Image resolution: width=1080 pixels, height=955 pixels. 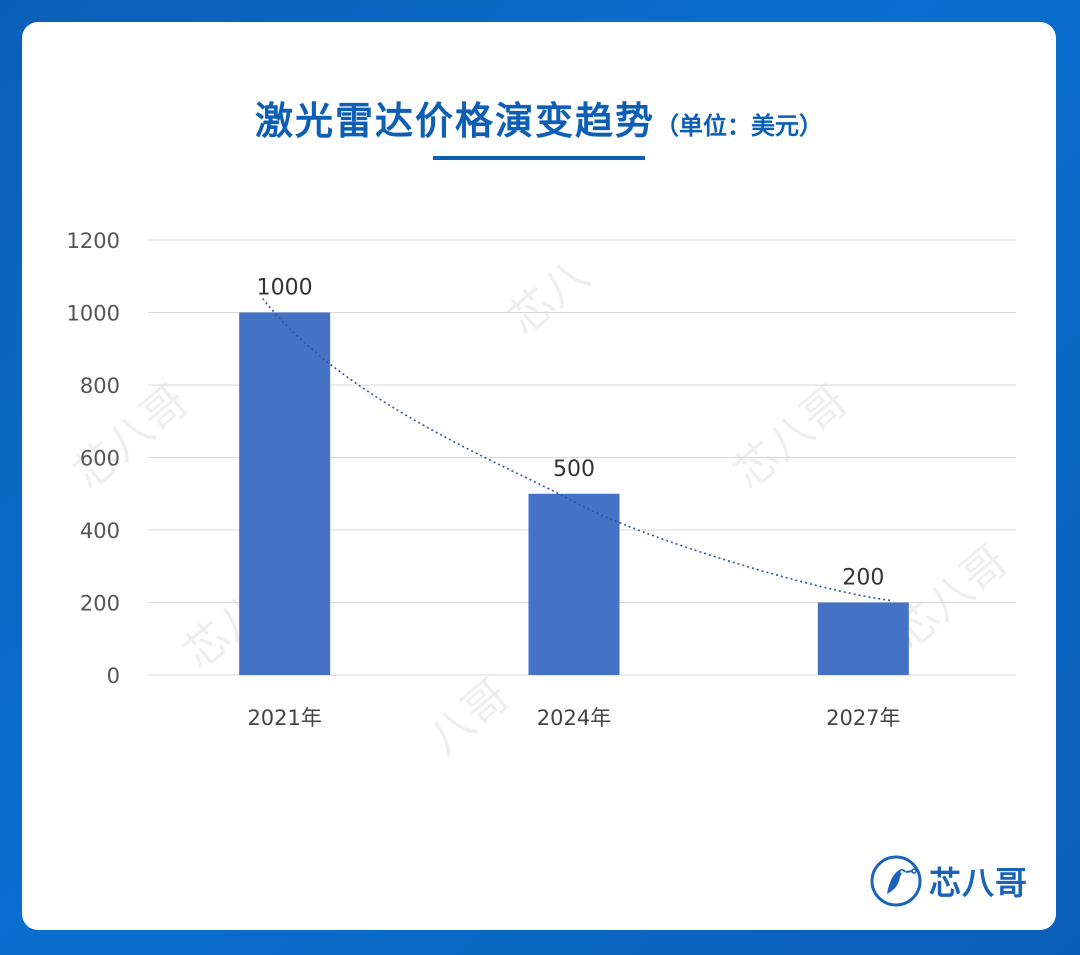 I want to click on chart-title: 激光雷达价格演变趋势, so click(x=454, y=121).